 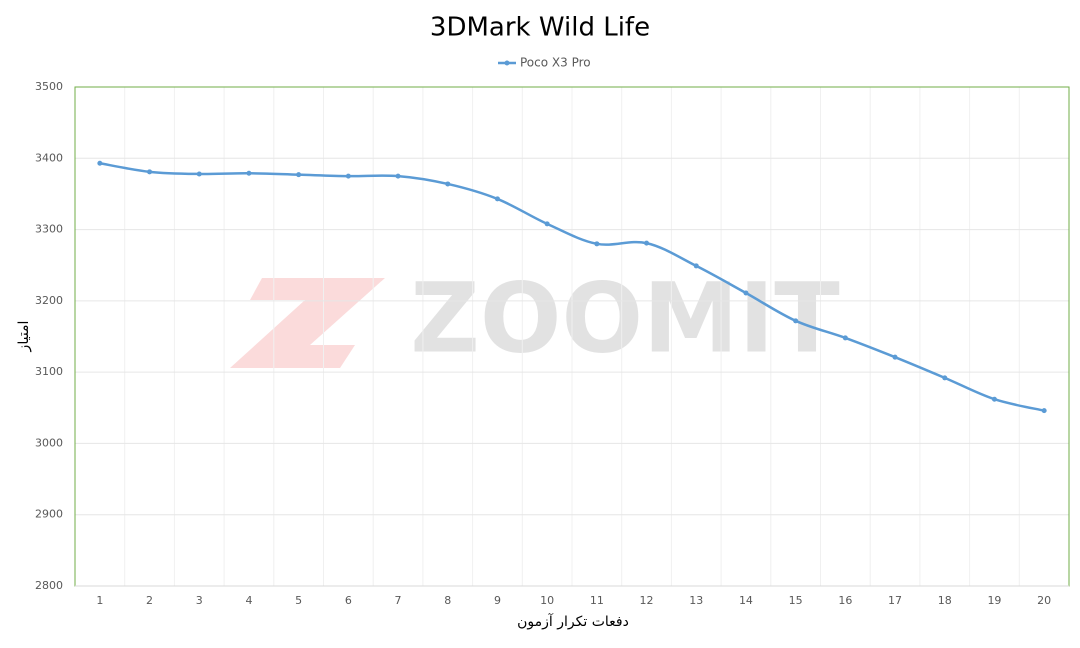 What do you see at coordinates (248, 600) in the screenshot?
I see `x-tick-label: 4` at bounding box center [248, 600].